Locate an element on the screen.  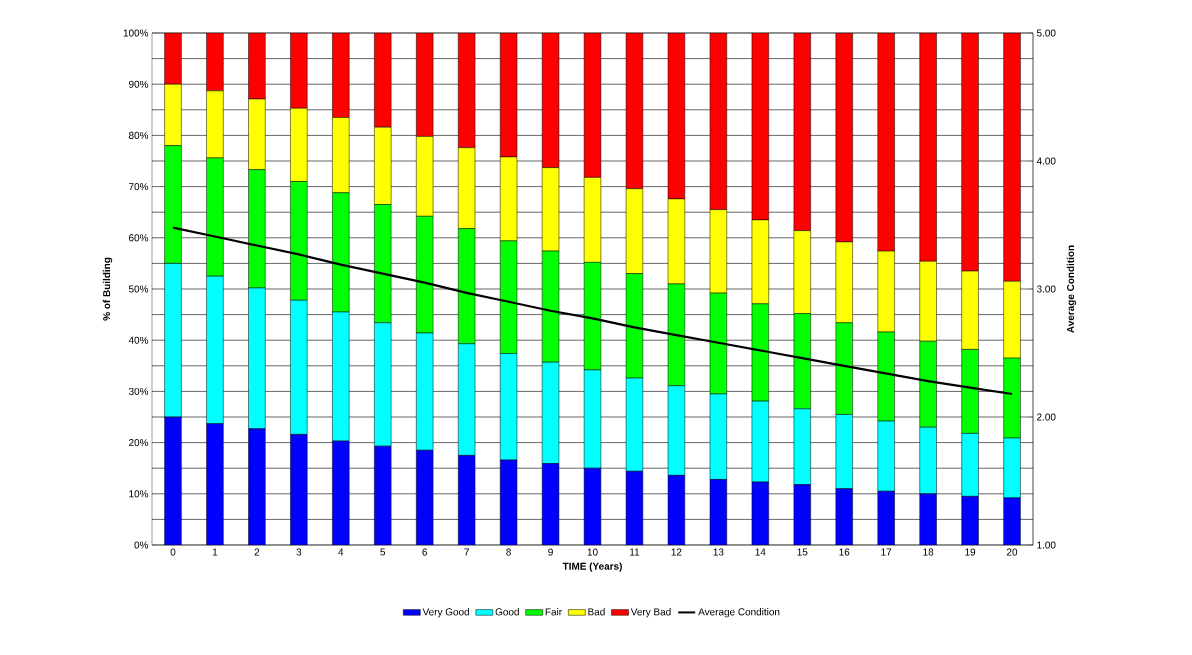
y-tick-label: 90% is located at coordinates (139, 84).